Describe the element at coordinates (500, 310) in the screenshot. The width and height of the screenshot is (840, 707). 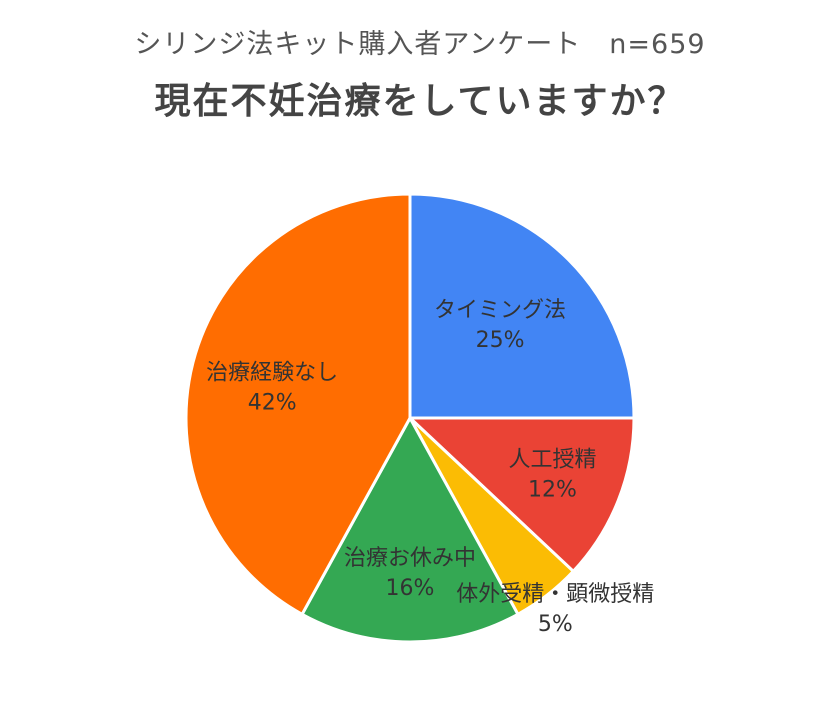
I see `slice-category-label: タイミング法` at that location.